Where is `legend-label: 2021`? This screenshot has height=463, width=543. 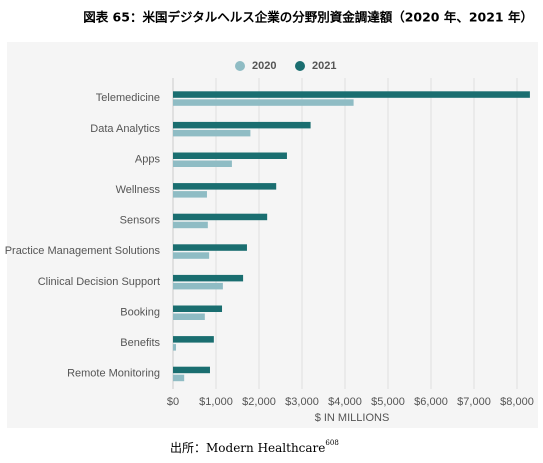
legend-label: 2021 is located at coordinates (324, 66).